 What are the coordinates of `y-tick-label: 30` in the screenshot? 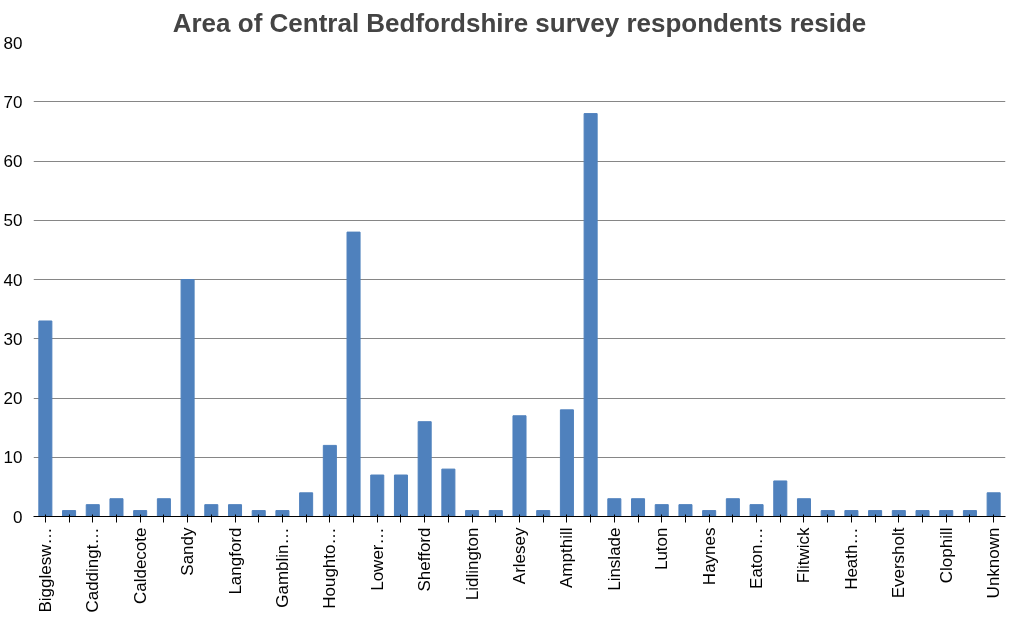 It's located at (13, 339).